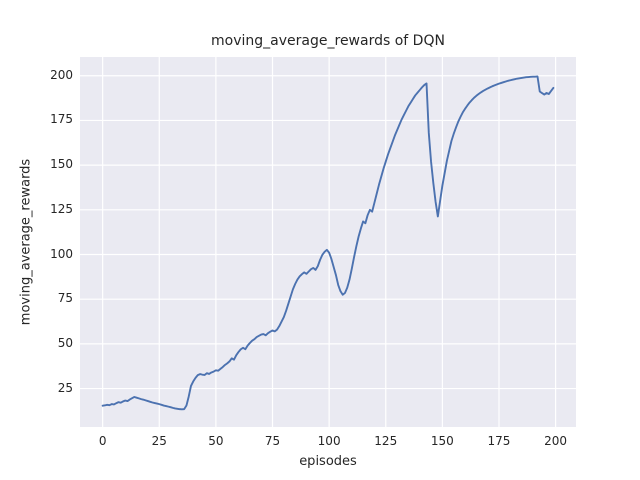  What do you see at coordinates (386, 441) in the screenshot?
I see `x-tick-label: 125` at bounding box center [386, 441].